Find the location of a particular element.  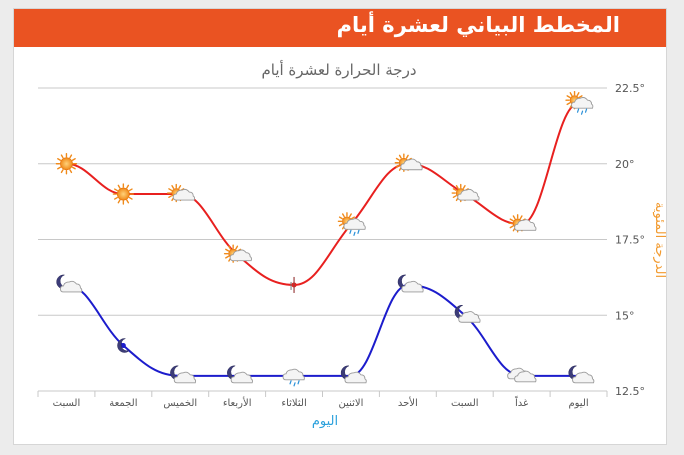

moon-icon is located at coordinates (123, 345).